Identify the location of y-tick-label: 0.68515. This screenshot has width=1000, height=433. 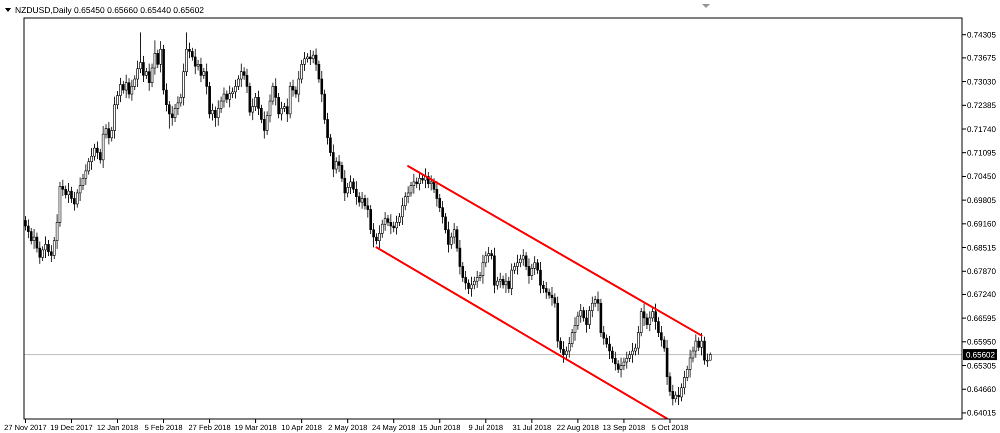
(981, 247).